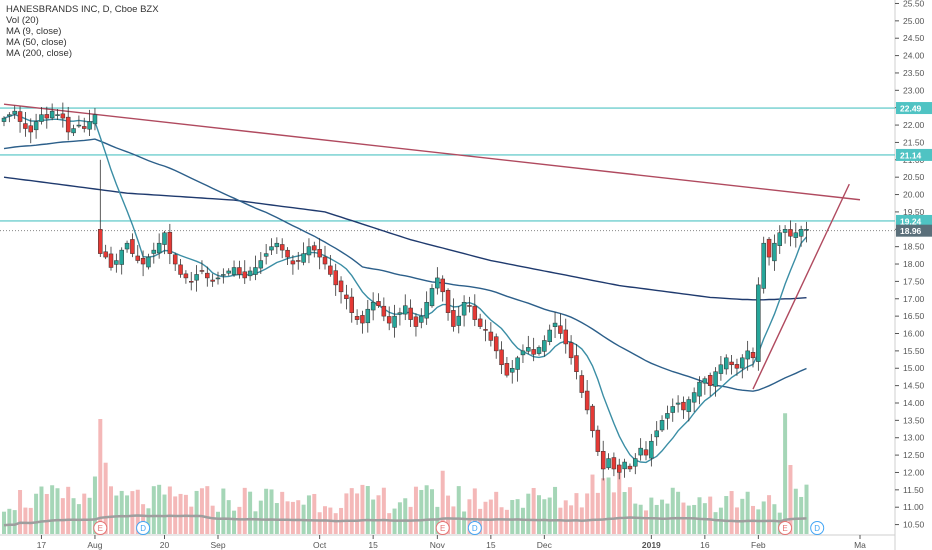 This screenshot has height=550, width=932. Describe the element at coordinates (914, 334) in the screenshot. I see `y-tick-label: 16.00` at that location.